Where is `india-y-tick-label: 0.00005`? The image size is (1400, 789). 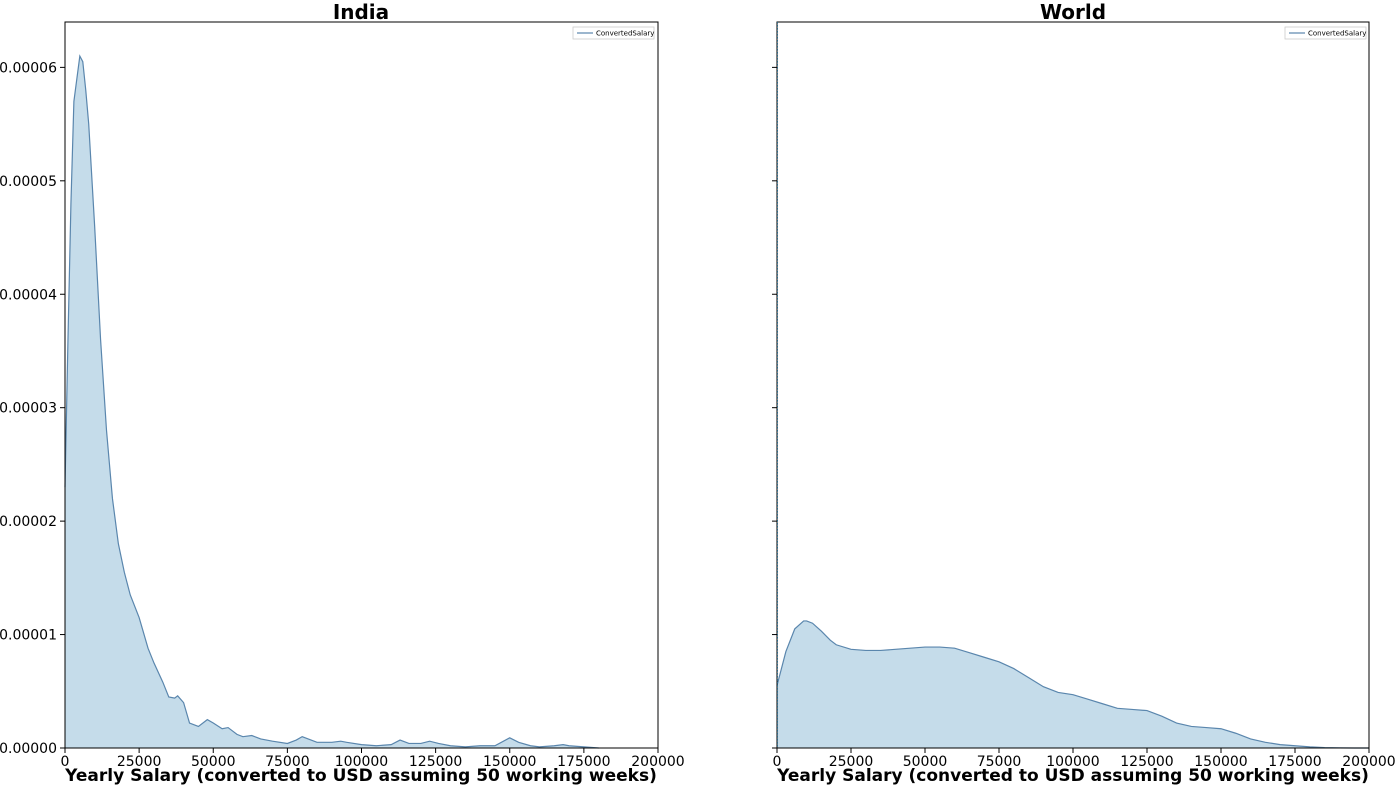
india-y-tick-label: 0.00005 is located at coordinates (28, 182).